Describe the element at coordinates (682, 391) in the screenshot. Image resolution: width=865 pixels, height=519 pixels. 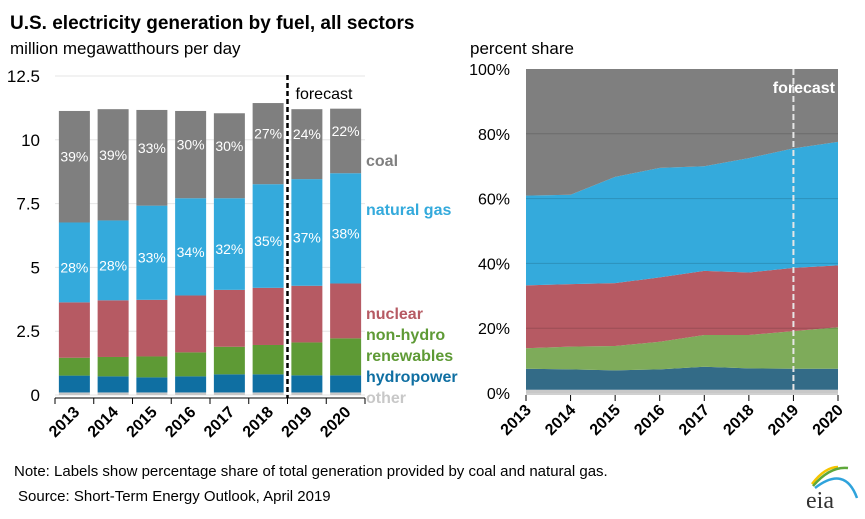
I see `area-other` at that location.